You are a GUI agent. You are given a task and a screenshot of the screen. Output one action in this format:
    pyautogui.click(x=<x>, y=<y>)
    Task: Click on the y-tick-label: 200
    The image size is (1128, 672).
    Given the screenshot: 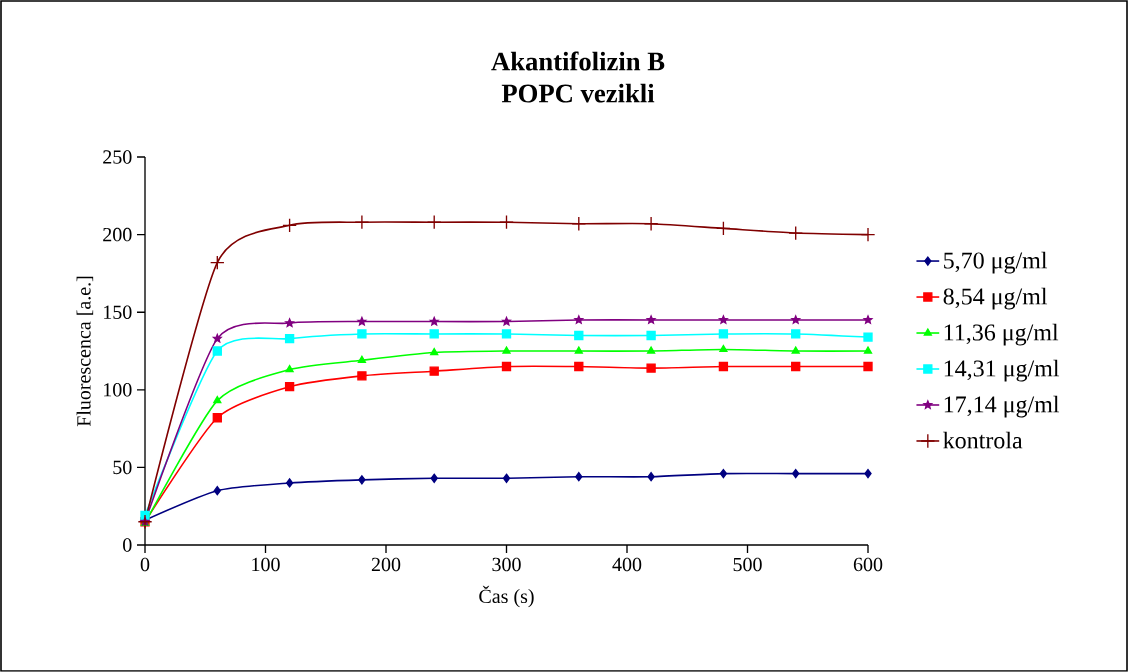 What is the action you would take?
    pyautogui.click(x=117, y=234)
    